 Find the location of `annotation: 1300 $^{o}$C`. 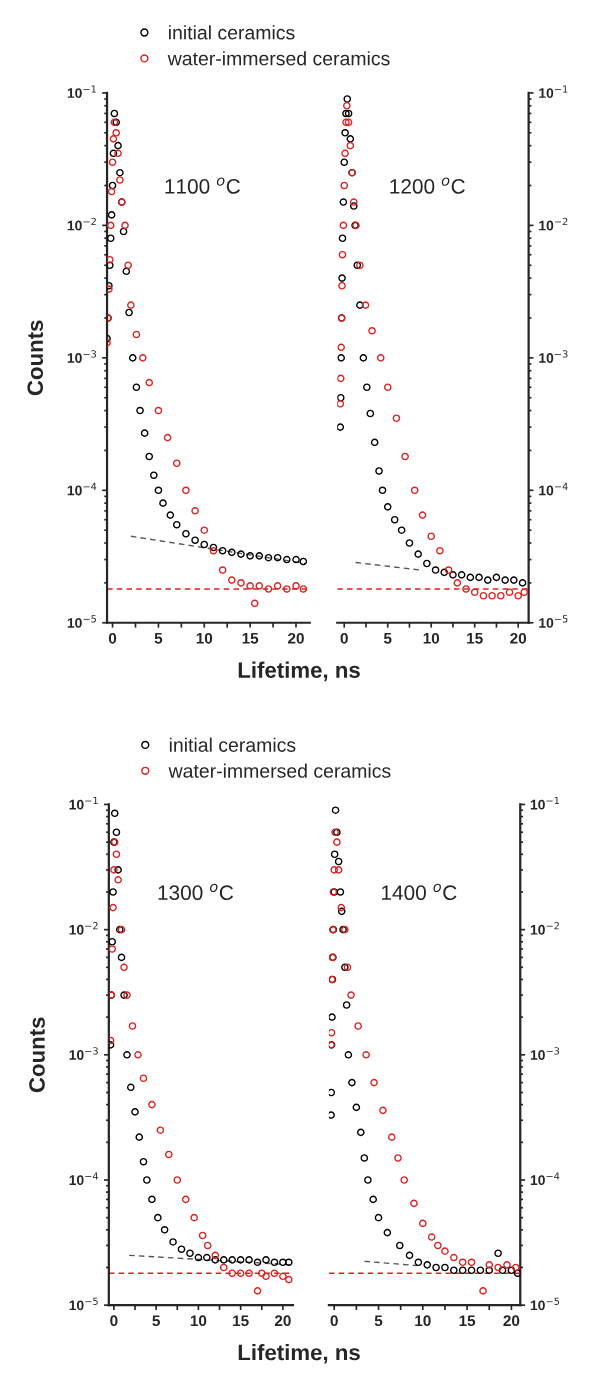

annotation: 1300 $^{o}$C is located at coordinates (196, 892).